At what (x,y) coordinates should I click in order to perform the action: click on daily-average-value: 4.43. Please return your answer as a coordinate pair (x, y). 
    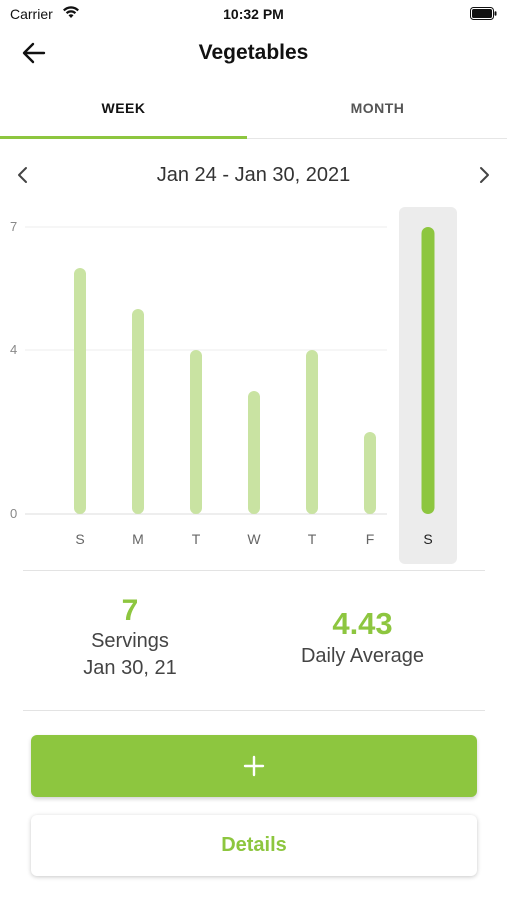
    Looking at the image, I should click on (362, 623).